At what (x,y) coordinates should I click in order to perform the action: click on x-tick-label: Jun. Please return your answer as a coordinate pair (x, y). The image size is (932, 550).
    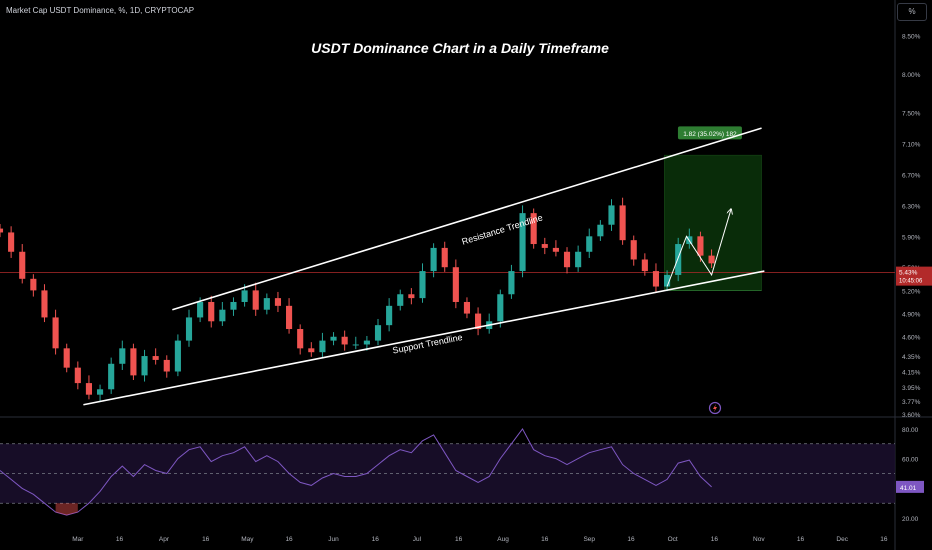
    Looking at the image, I should click on (333, 539).